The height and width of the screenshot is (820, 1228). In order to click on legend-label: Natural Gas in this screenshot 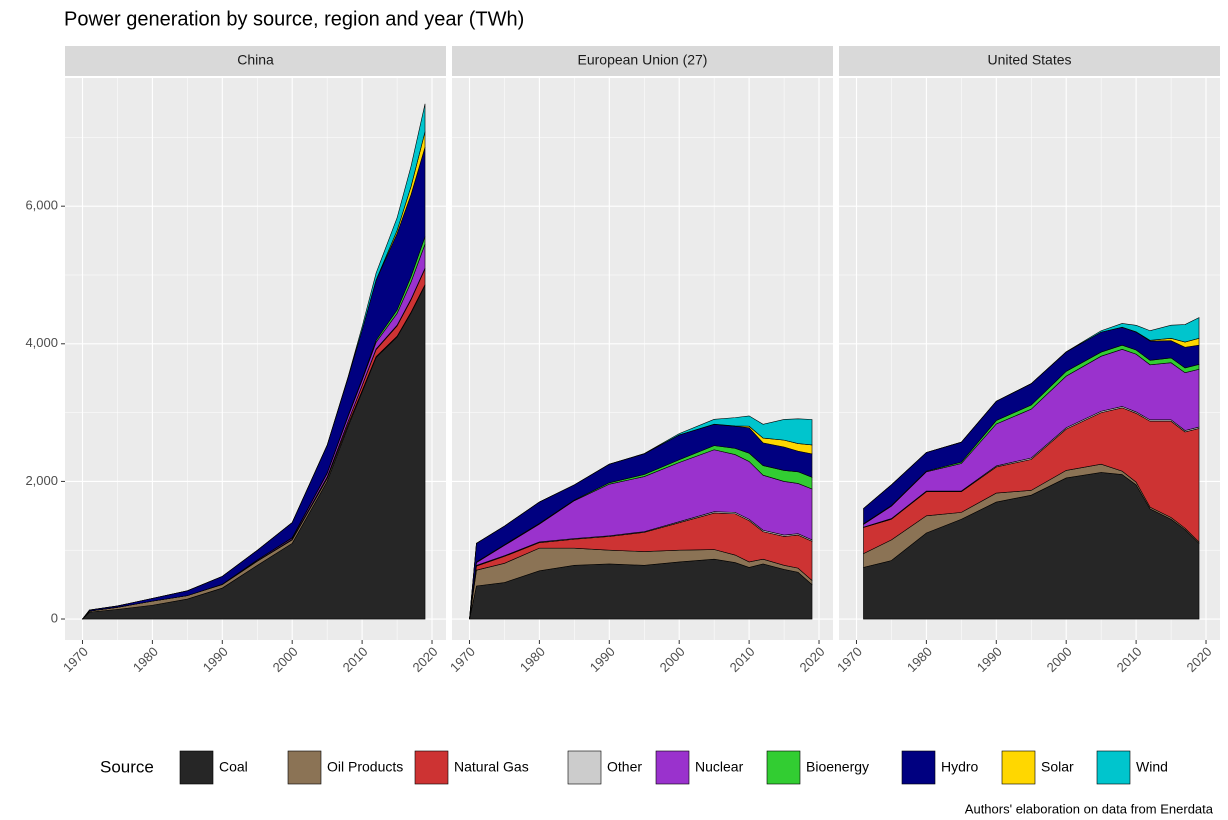, I will do `click(491, 767)`.